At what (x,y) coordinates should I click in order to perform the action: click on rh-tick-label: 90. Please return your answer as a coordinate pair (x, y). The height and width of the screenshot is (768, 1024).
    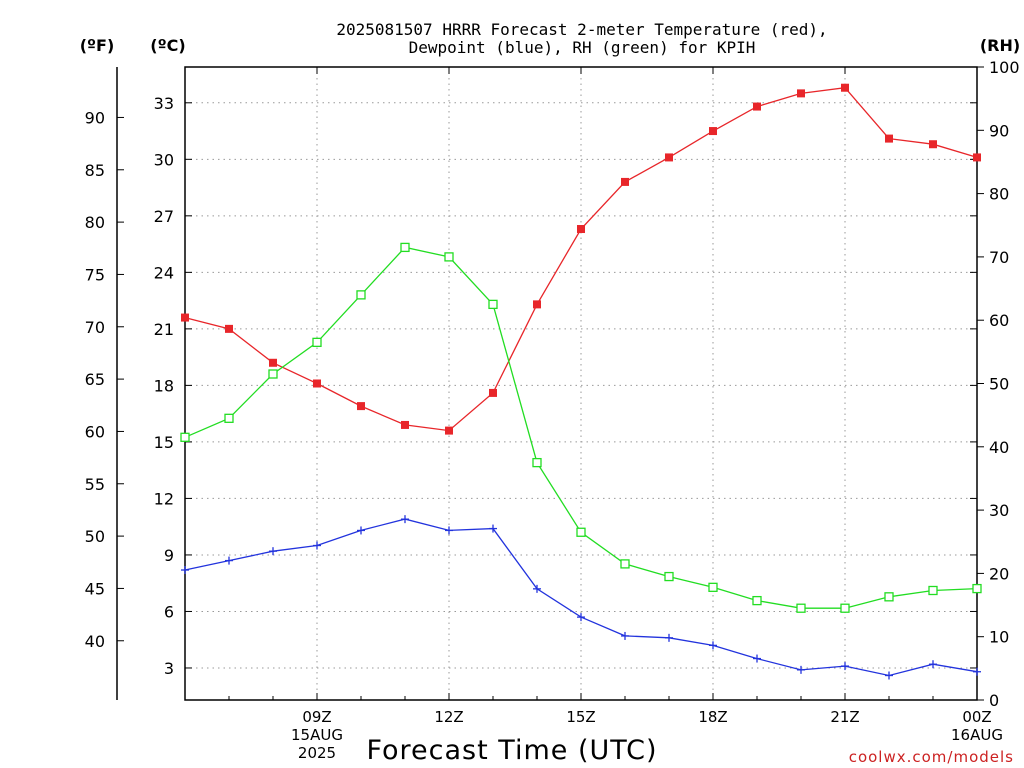
    Looking at the image, I should click on (999, 130).